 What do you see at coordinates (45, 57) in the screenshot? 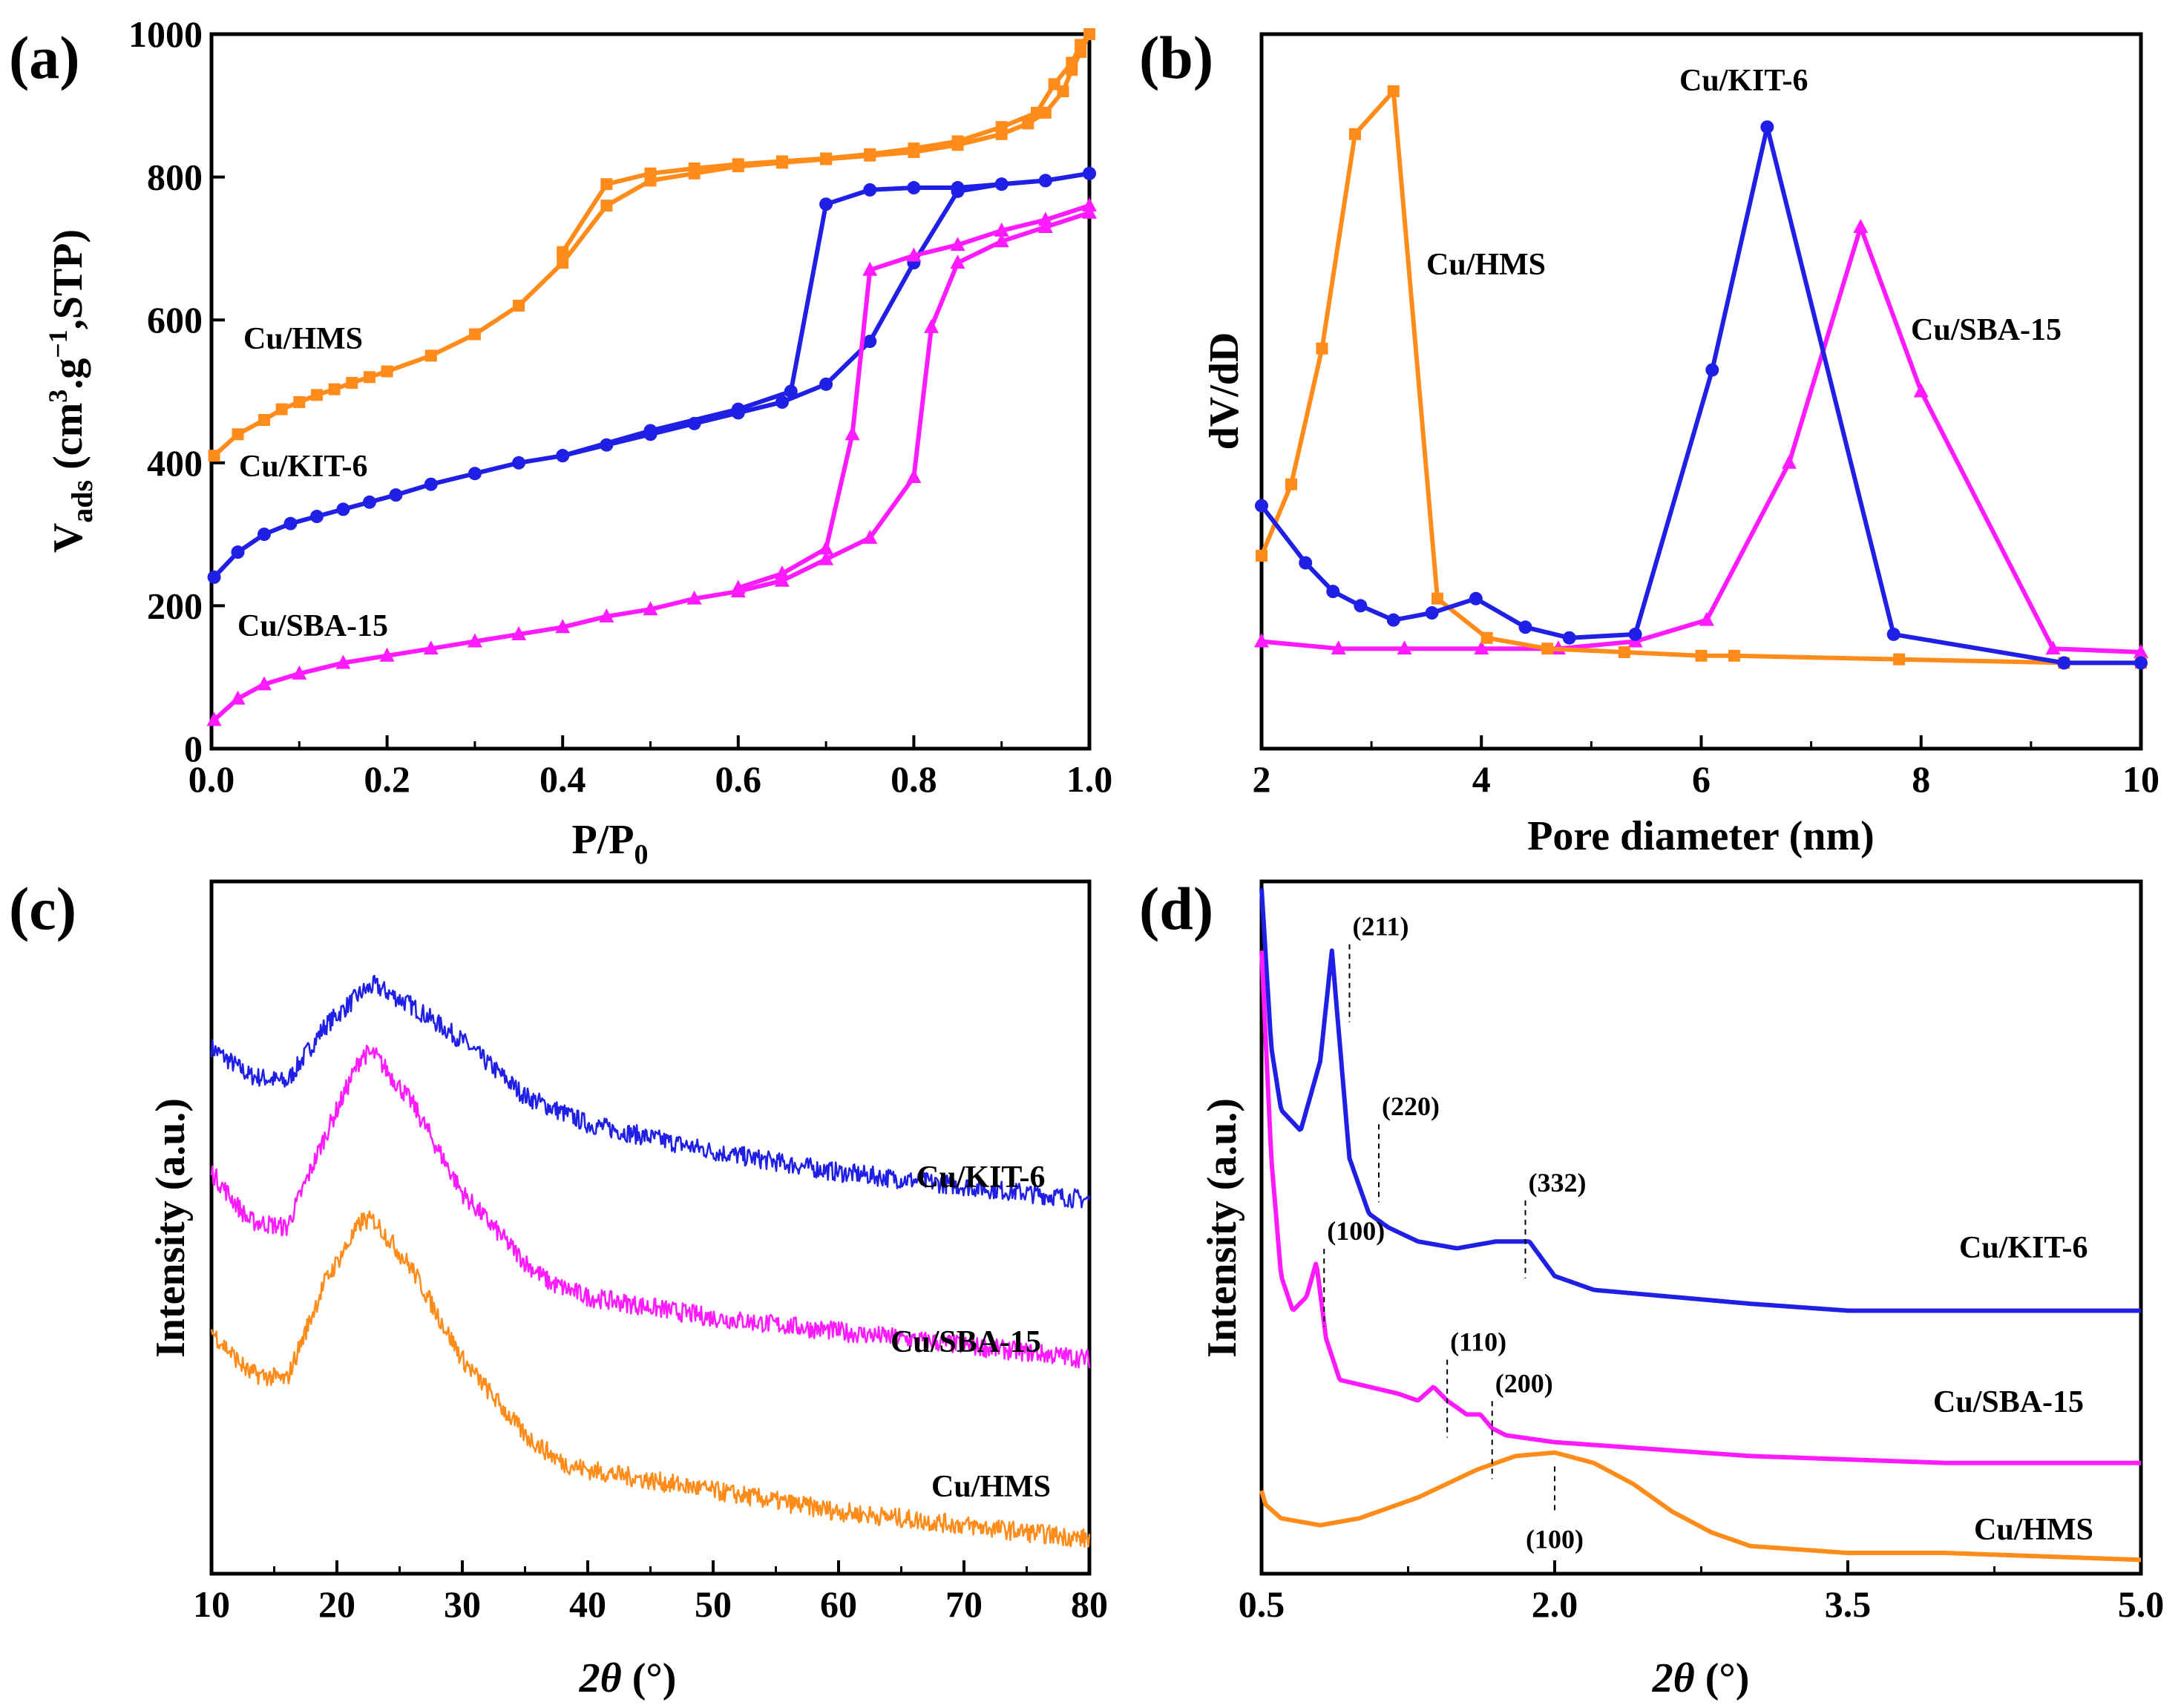
I see `panel-a-label: (a)` at bounding box center [45, 57].